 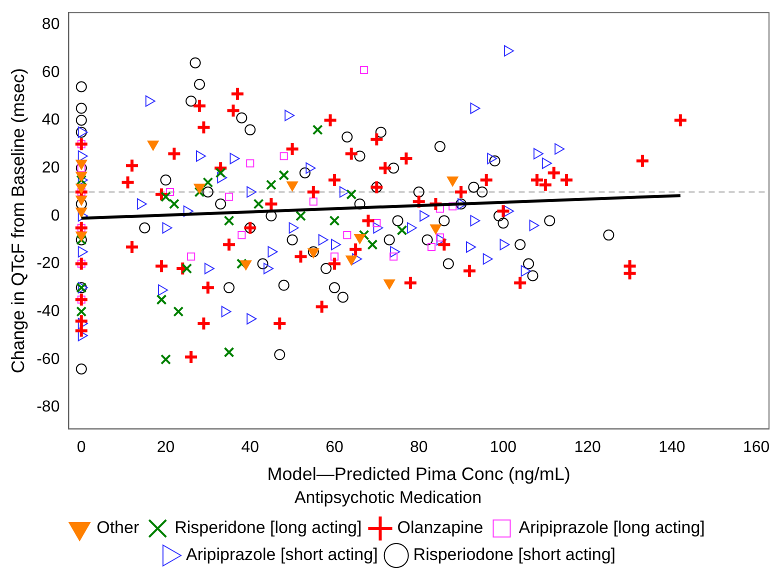 What do you see at coordinates (418, 474) in the screenshot?
I see `x-axis-title: Model—Predicted Pima Conc (ng/mL)` at bounding box center [418, 474].